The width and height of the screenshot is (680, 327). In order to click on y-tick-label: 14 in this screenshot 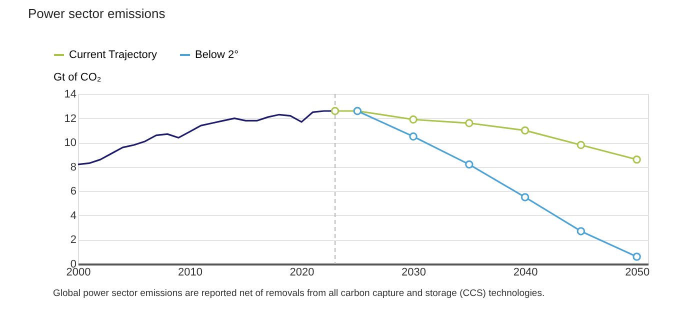, I will do `click(70, 94)`.